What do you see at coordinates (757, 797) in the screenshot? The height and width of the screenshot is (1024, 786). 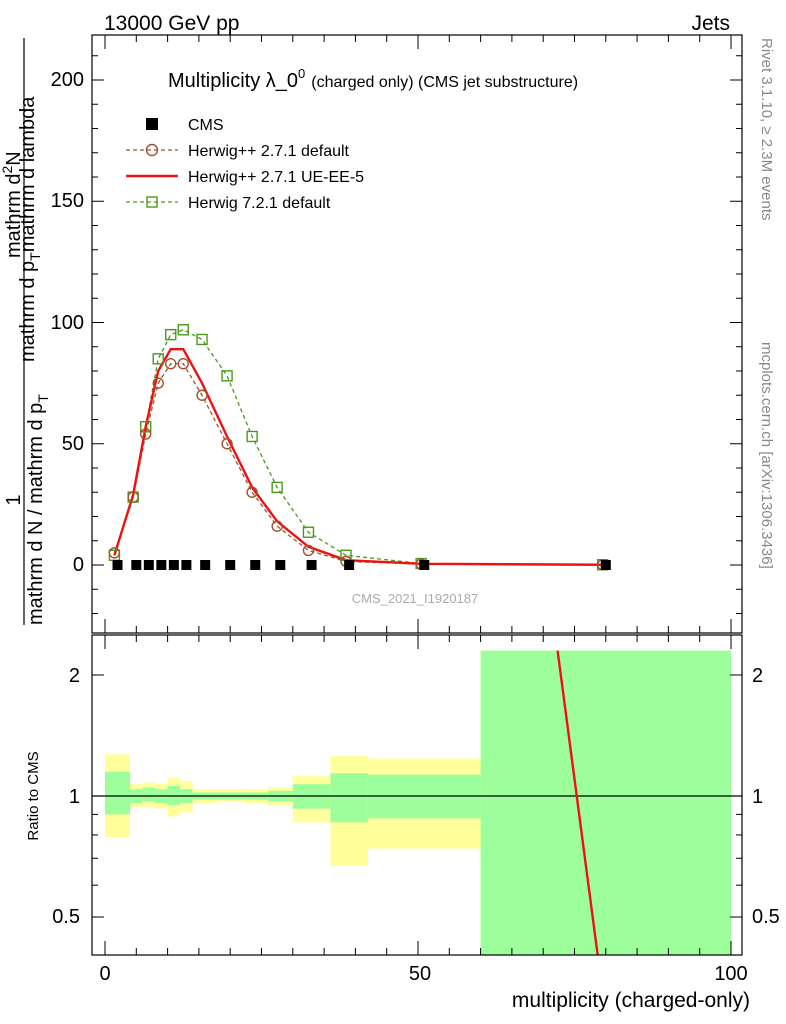 I see `ratio-ytick-1-right: 1` at bounding box center [757, 797].